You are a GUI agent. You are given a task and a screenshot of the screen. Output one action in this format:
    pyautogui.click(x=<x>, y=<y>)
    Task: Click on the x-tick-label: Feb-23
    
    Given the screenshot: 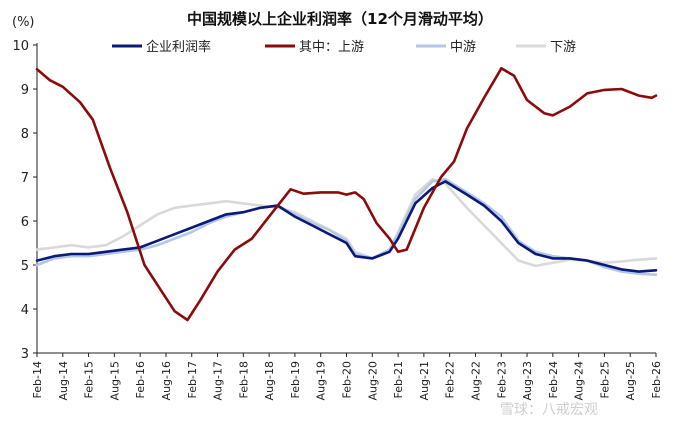 What is the action you would take?
    pyautogui.click(x=501, y=379)
    